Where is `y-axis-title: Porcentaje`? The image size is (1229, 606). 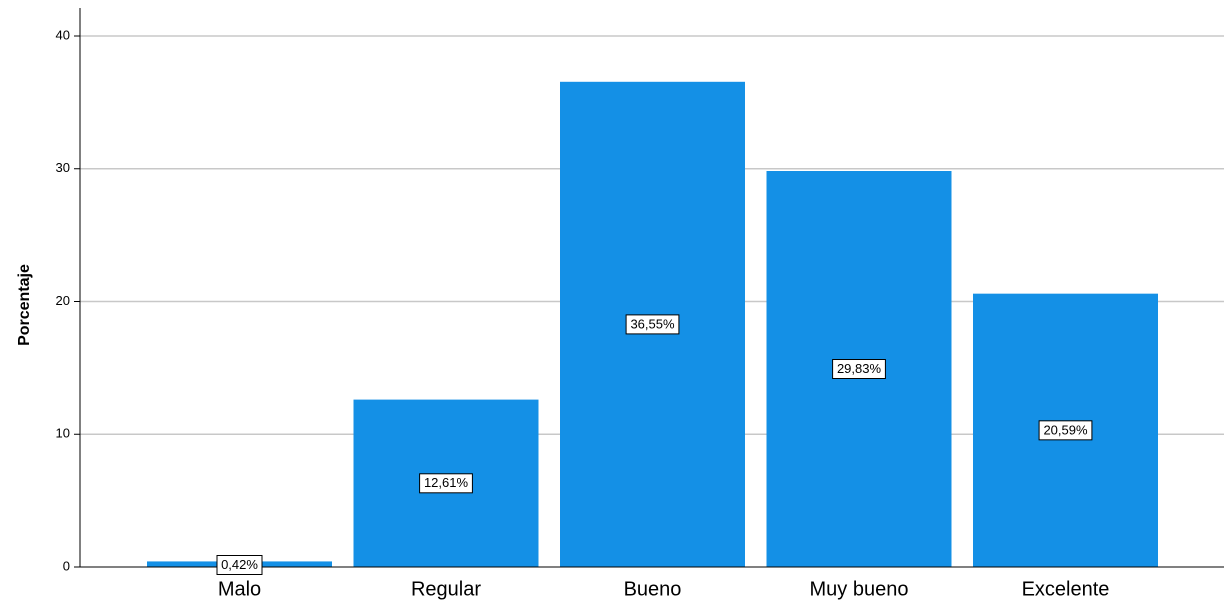 y-axis-title: Porcentaje is located at coordinates (24, 305).